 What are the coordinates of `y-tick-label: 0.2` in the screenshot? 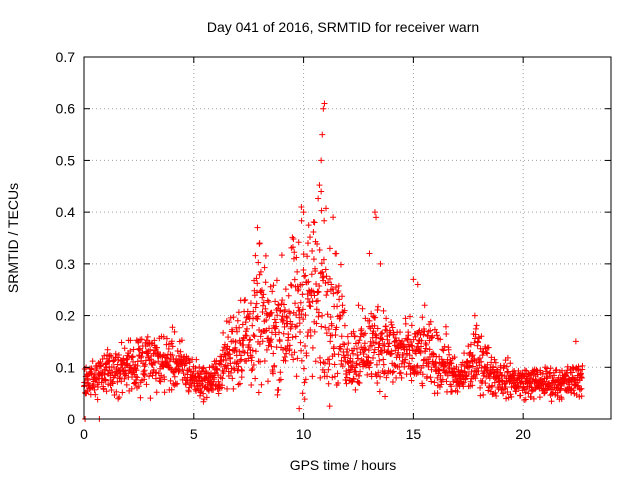 It's located at (66, 316).